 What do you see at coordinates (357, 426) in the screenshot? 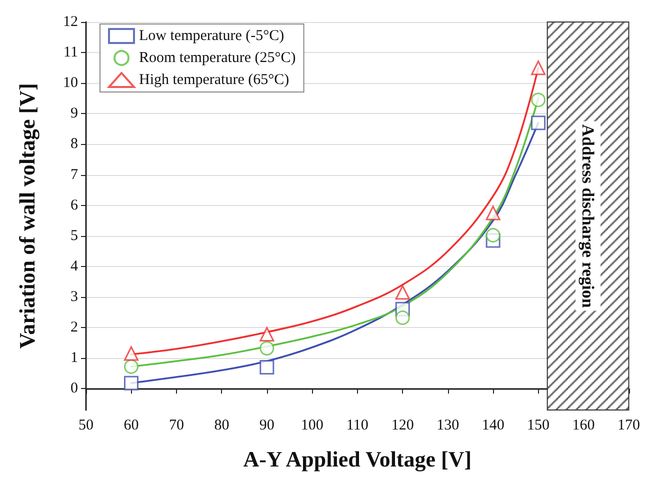
I see `x-tick-label: 110` at bounding box center [357, 426].